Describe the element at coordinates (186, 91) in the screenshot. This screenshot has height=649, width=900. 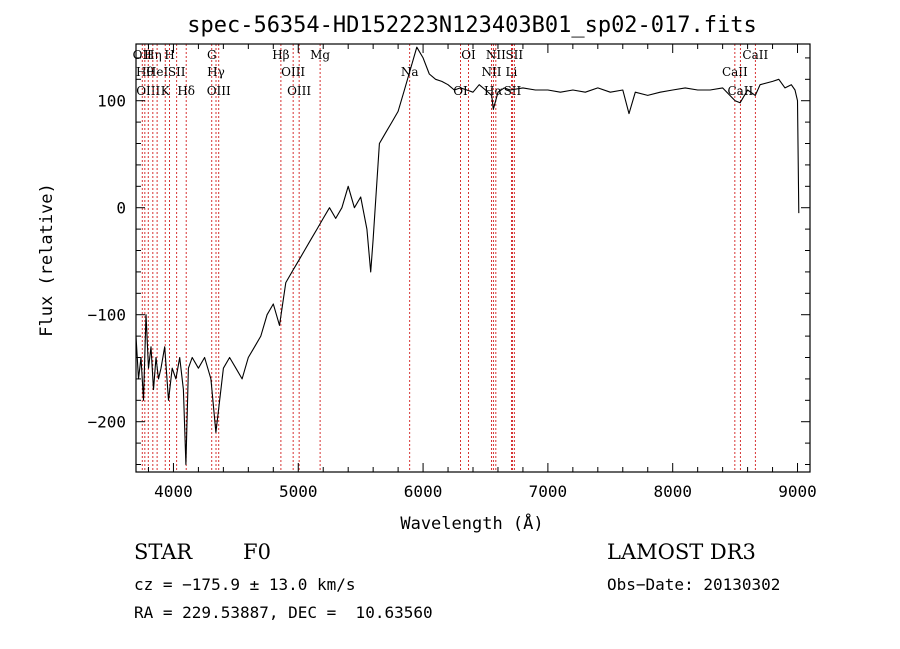
I see `spectral-line-label: Hδ` at that location.